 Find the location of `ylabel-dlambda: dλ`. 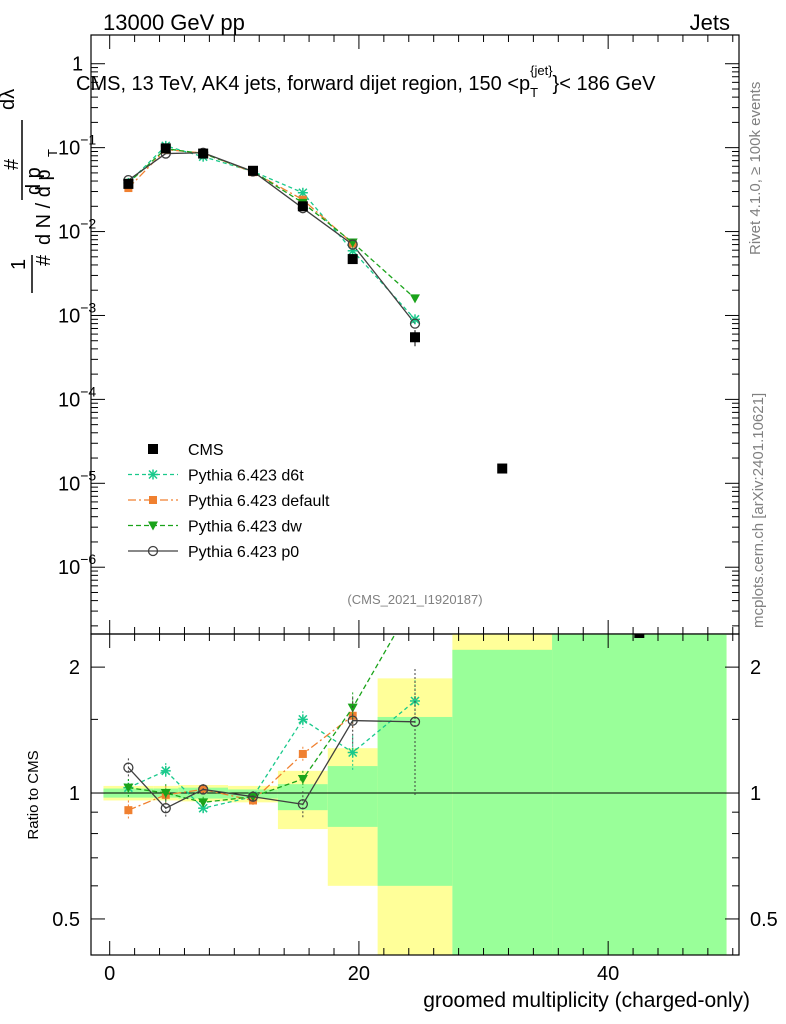

ylabel-dlambda: dλ is located at coordinates (9, 99).